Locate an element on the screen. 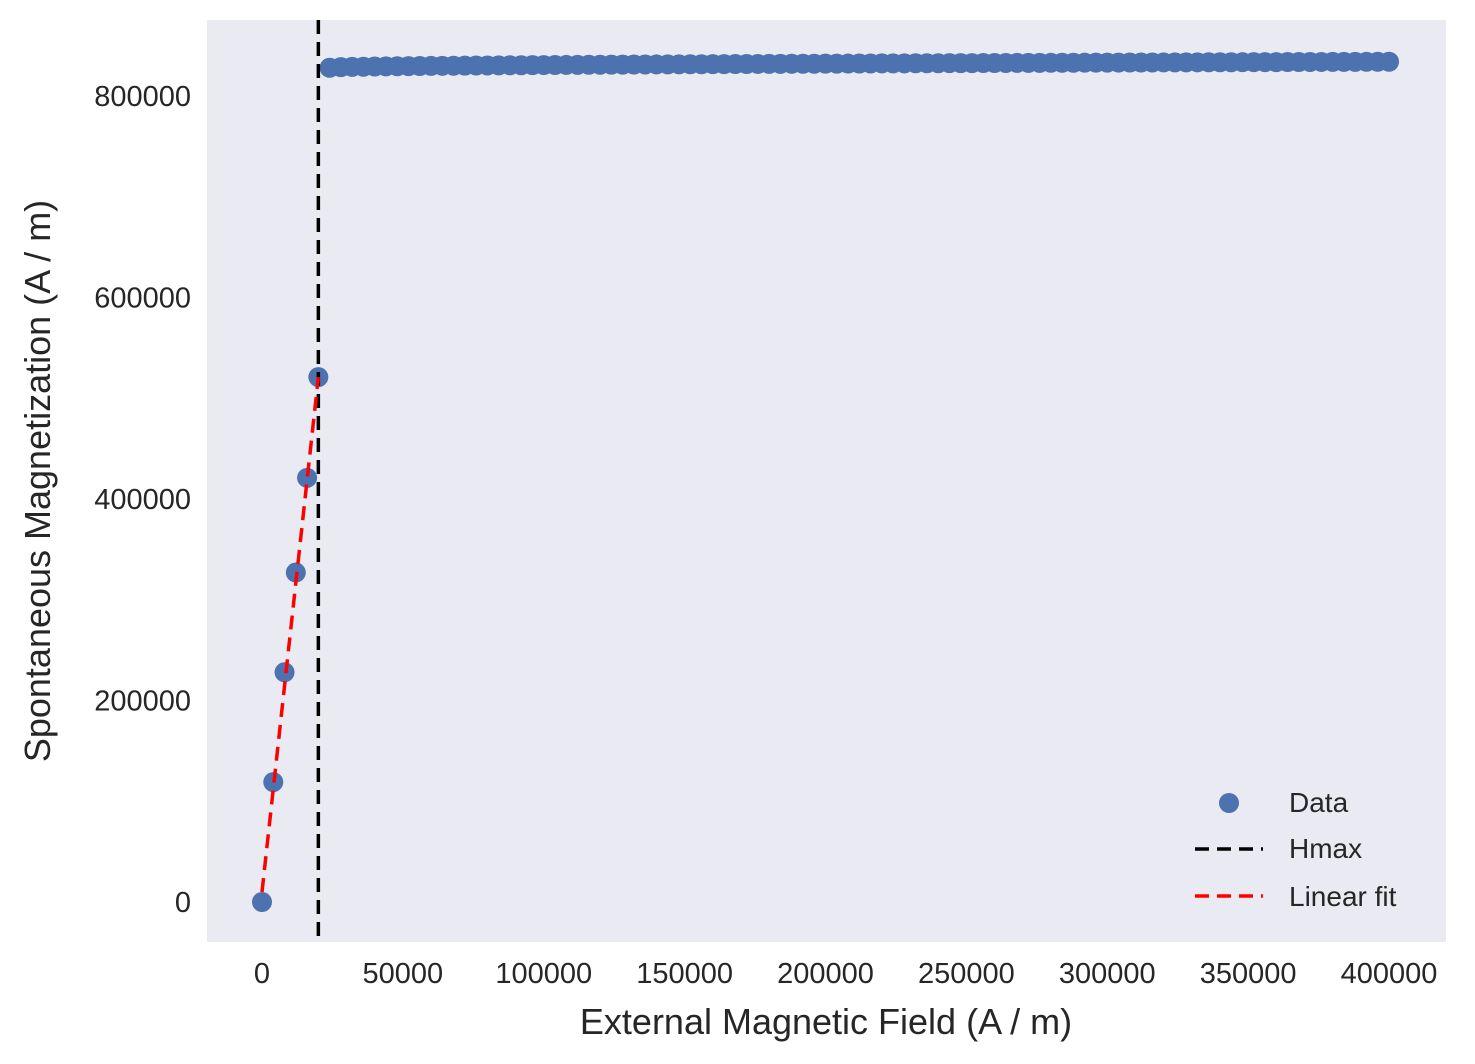 This screenshot has height=1064, width=1475. legend-hmax-label: Hmax is located at coordinates (1325, 848).